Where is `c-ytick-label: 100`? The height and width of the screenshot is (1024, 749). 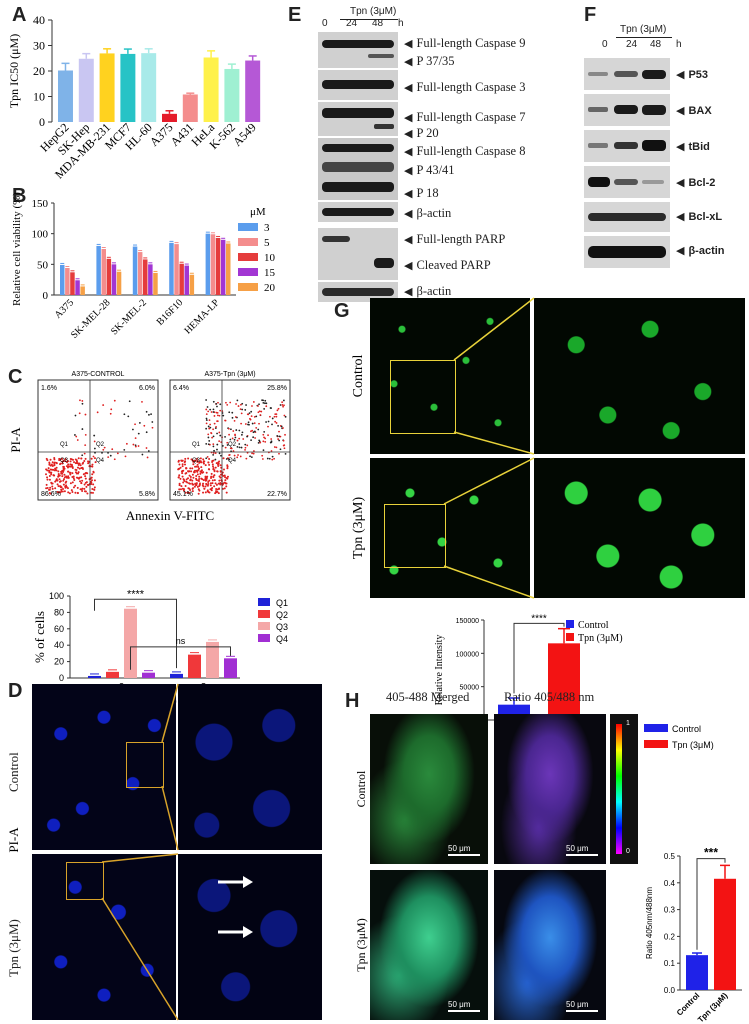 c-ytick-label: 100 is located at coordinates (56, 596).